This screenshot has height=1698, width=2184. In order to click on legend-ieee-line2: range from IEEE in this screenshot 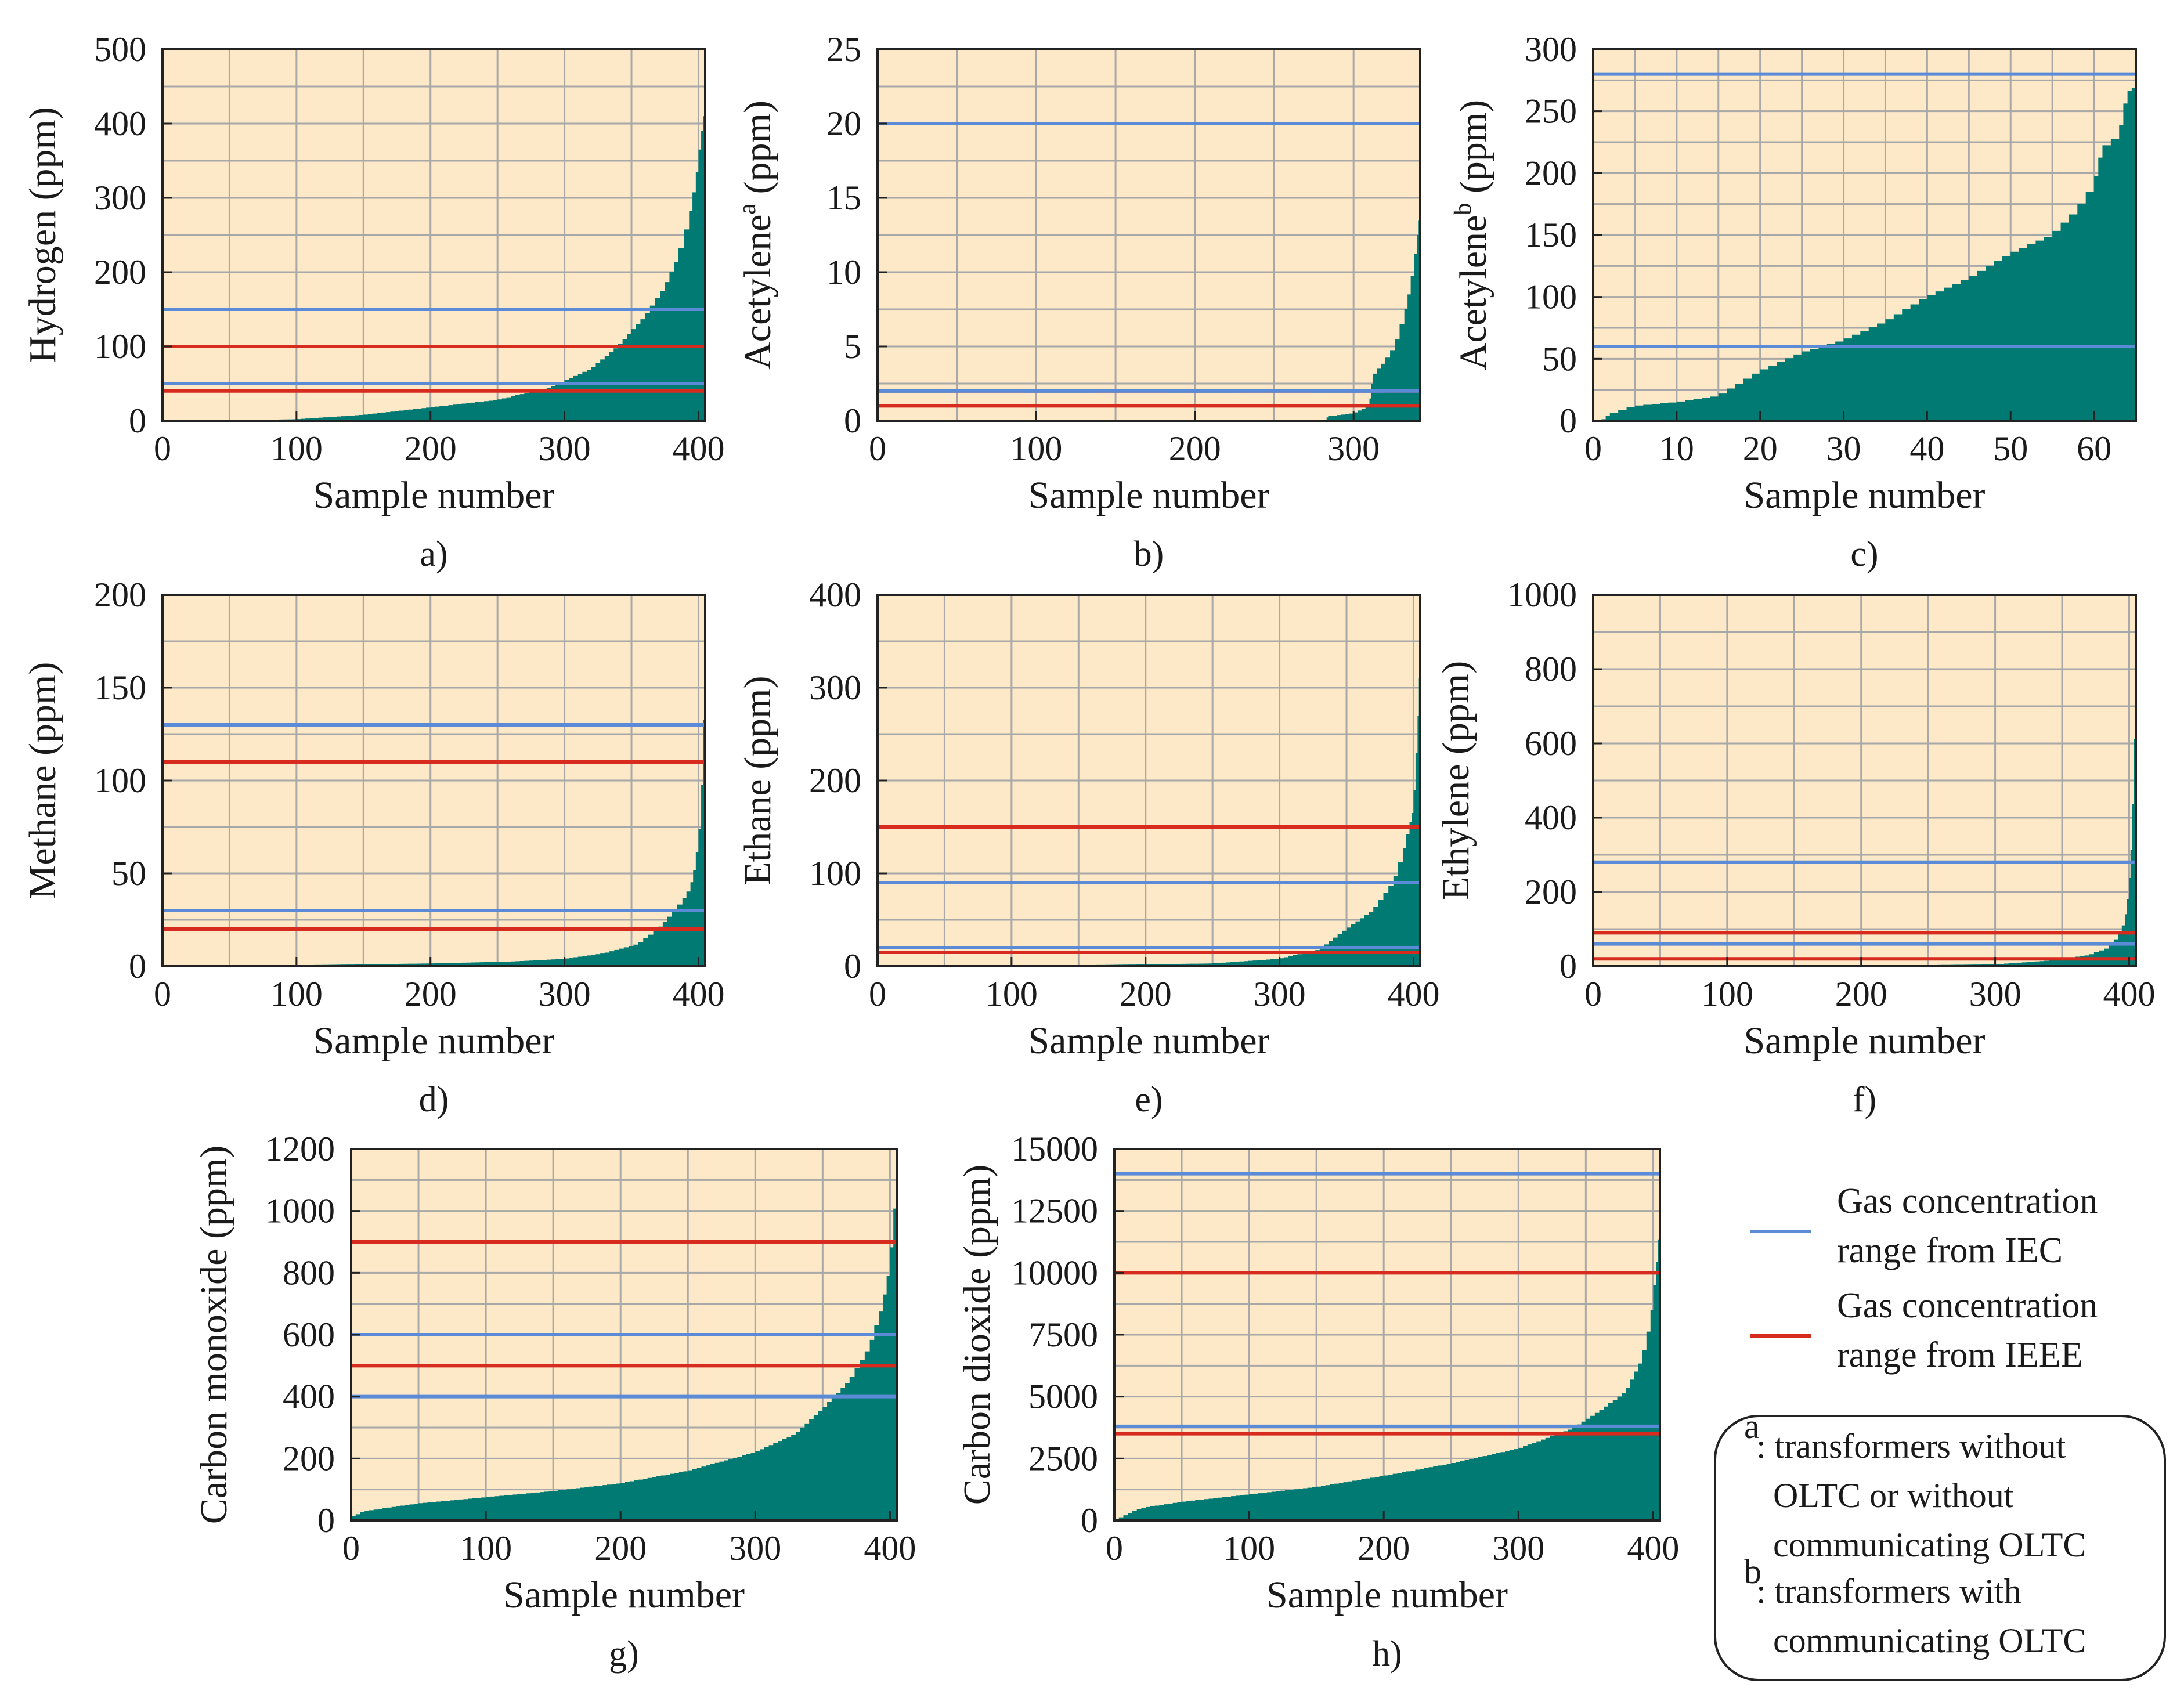, I will do `click(1959, 1355)`.